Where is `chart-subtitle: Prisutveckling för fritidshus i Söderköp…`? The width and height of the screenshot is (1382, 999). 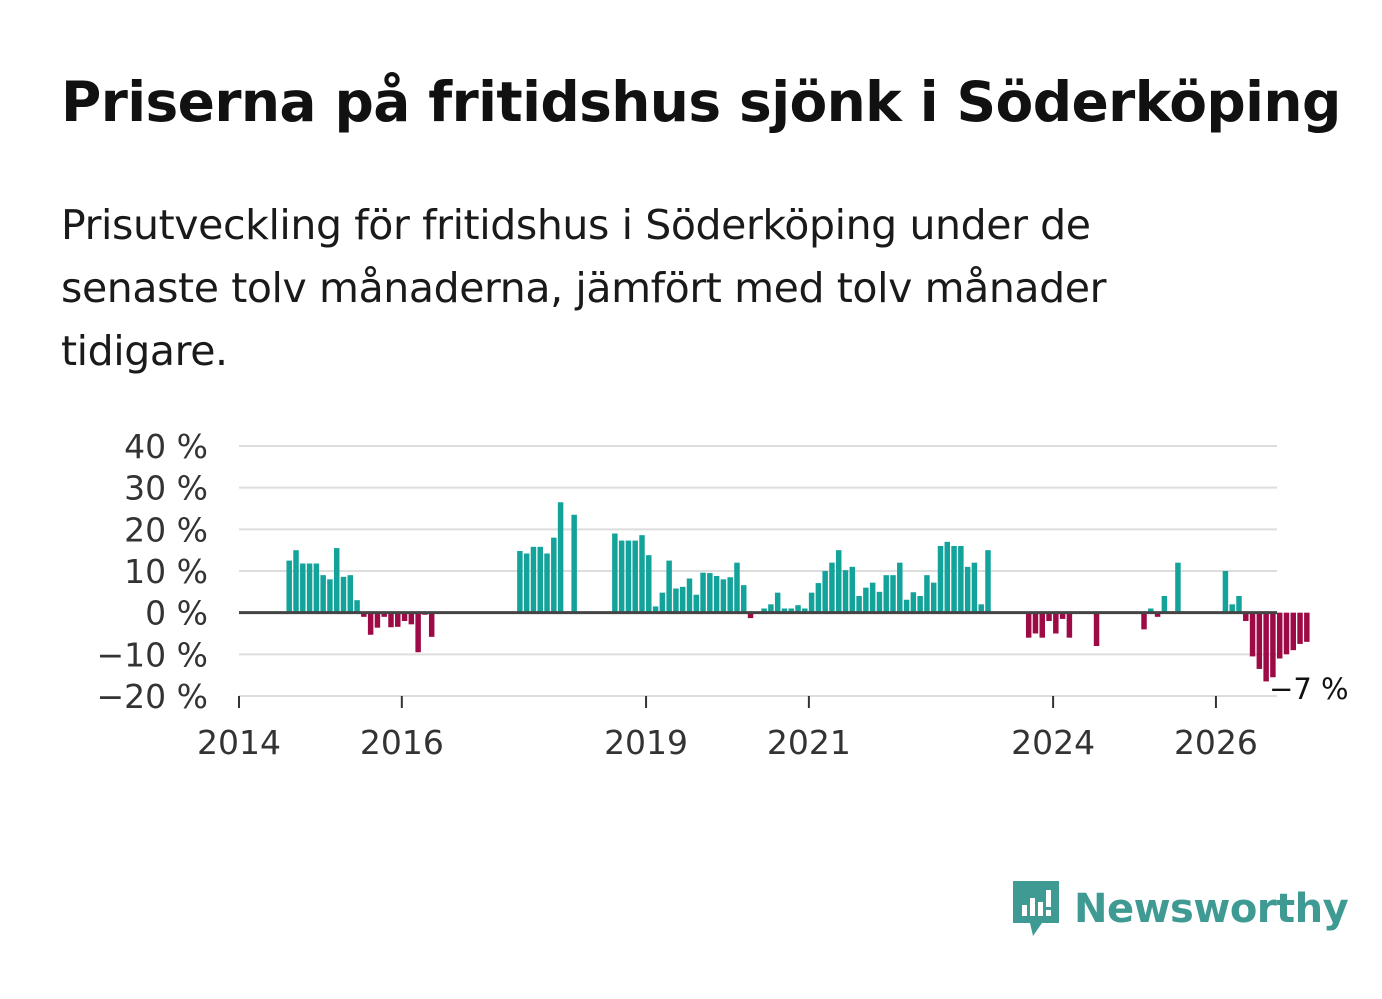
chart-subtitle: Prisutveckling för fritidshus i Söderköp… is located at coordinates (584, 288).